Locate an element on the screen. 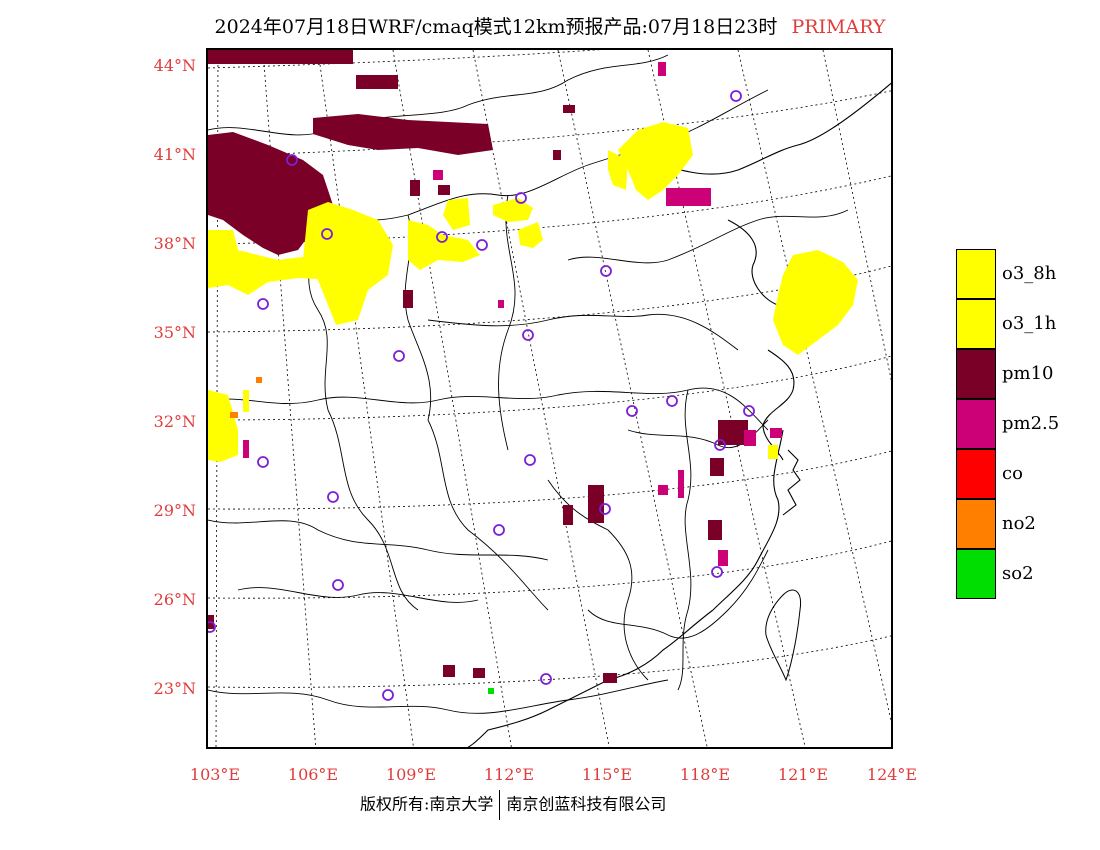  legend-item-no2: no2 is located at coordinates (1026, 524).